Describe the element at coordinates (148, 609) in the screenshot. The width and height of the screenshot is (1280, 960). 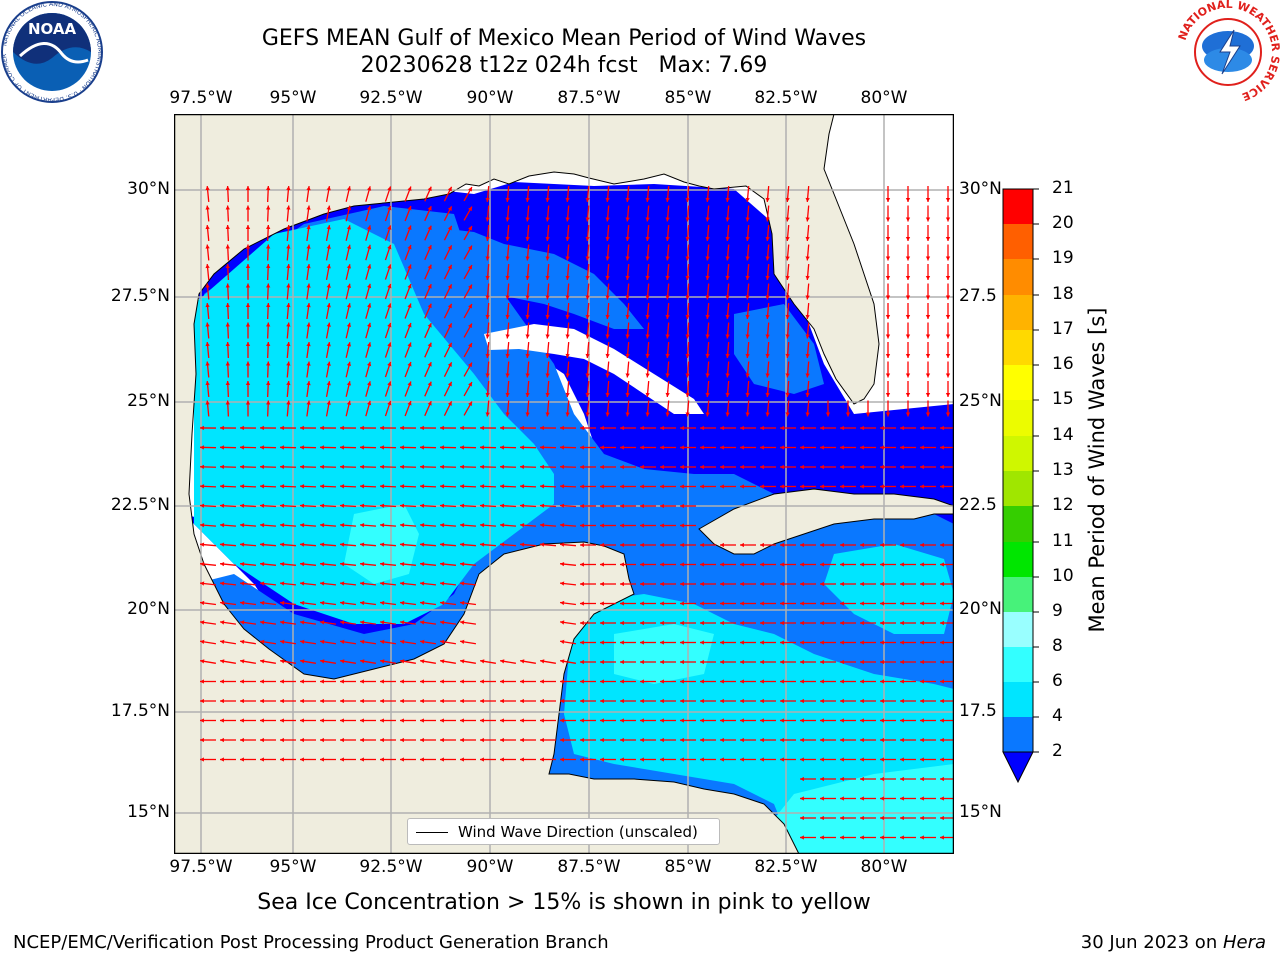
I see `lat-tick-label: 20°N` at that location.